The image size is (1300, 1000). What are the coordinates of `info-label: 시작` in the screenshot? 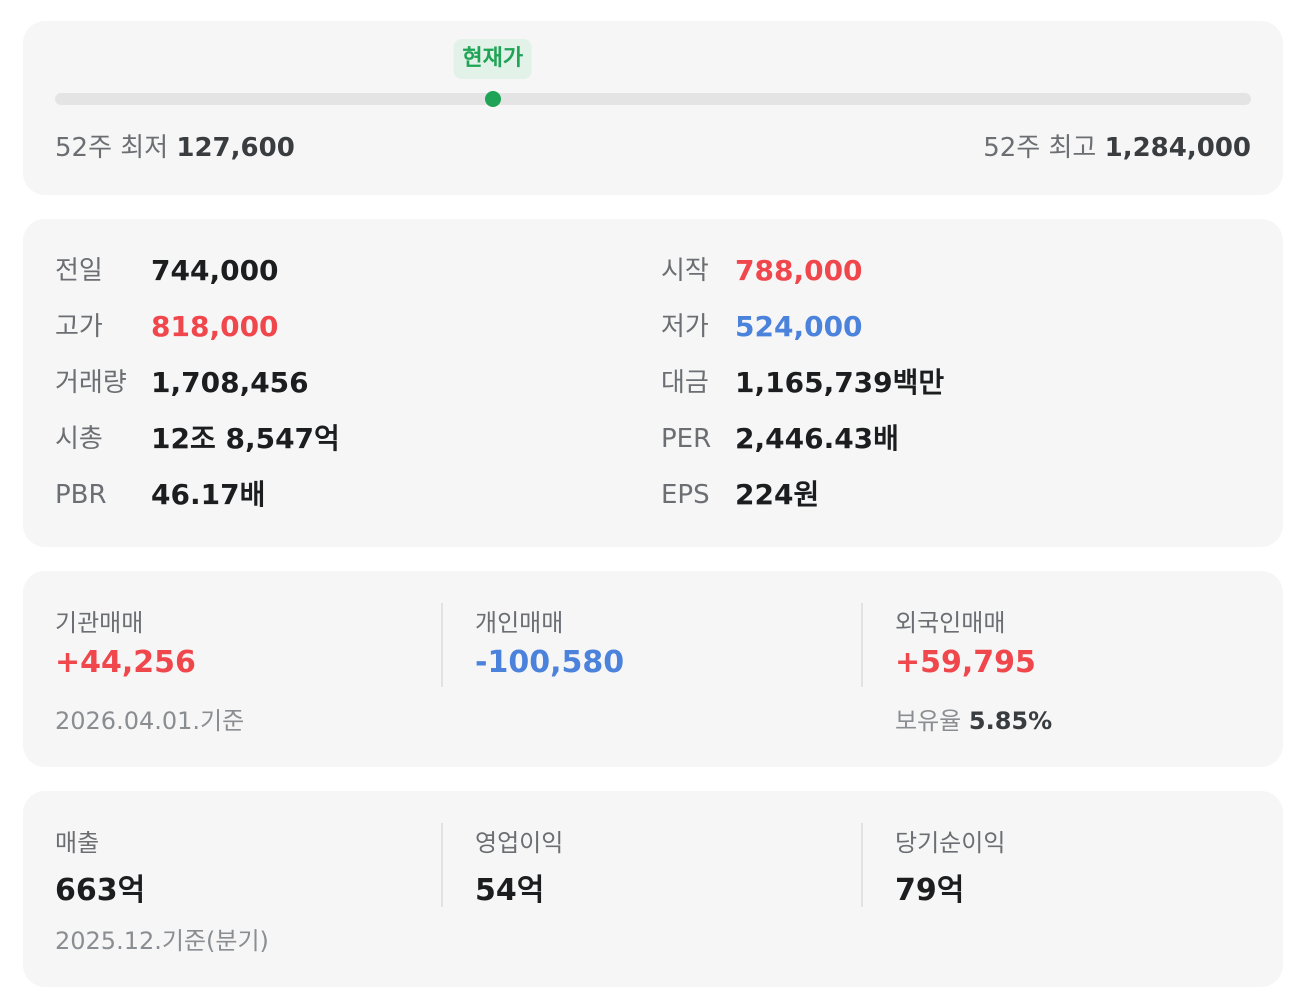 It's located at (685, 271).